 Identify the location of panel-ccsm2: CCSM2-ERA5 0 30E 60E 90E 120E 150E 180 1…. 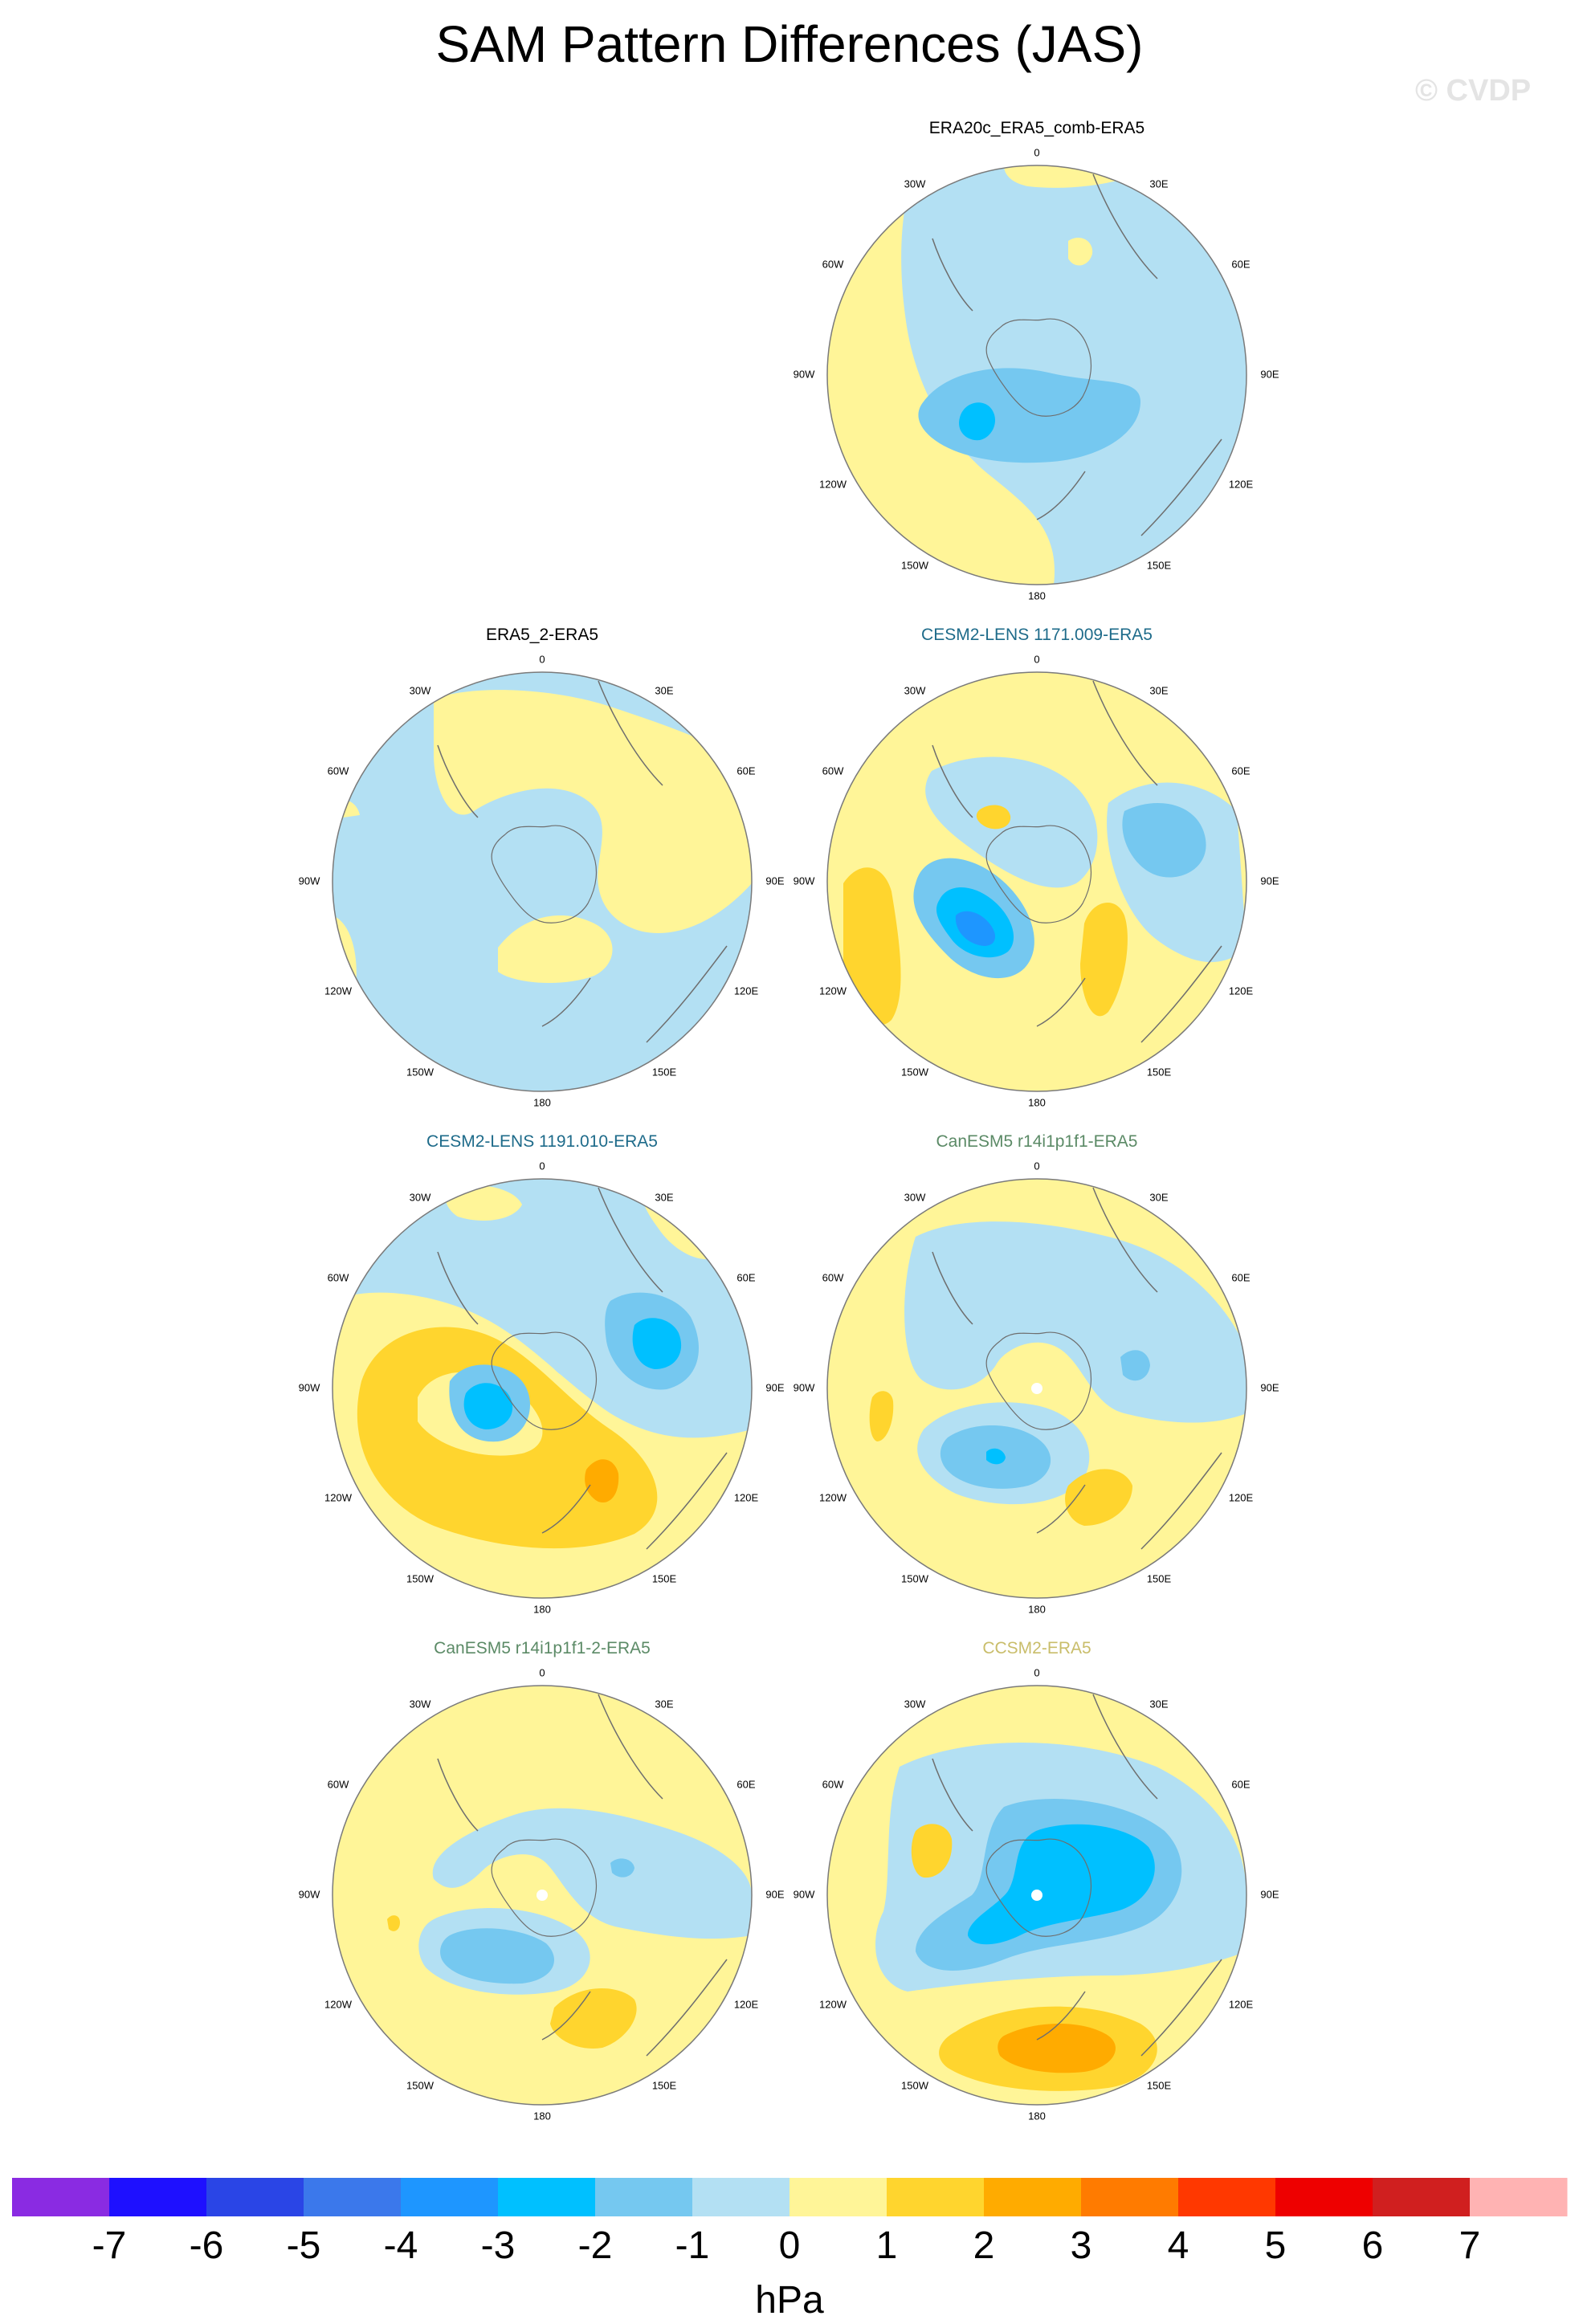
(1036, 1881).